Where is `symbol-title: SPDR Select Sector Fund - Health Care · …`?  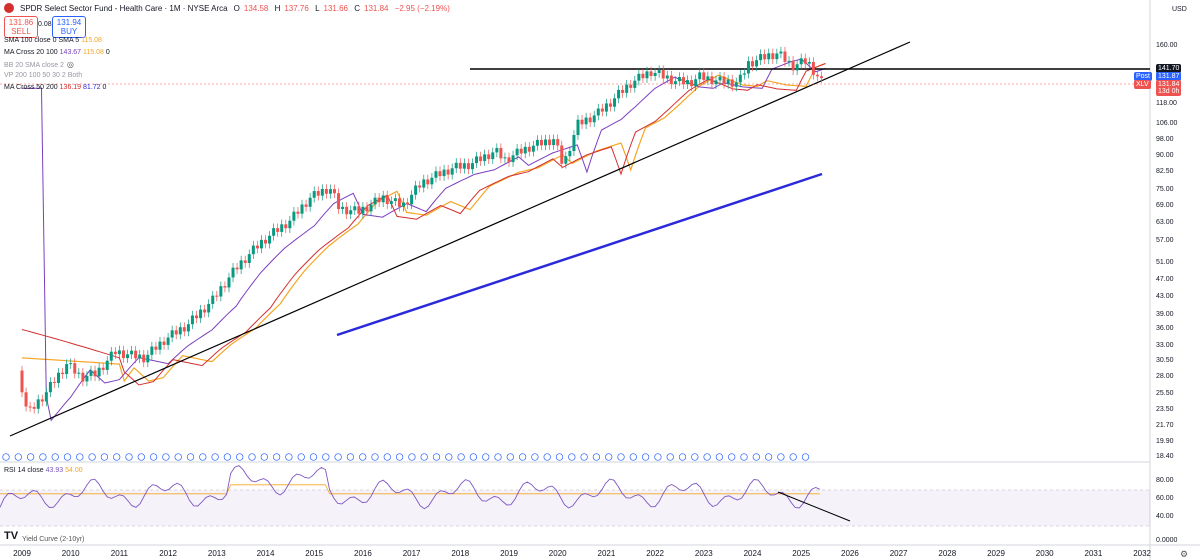
symbol-title: SPDR Select Sector Fund - Health Care · … is located at coordinates (124, 8).